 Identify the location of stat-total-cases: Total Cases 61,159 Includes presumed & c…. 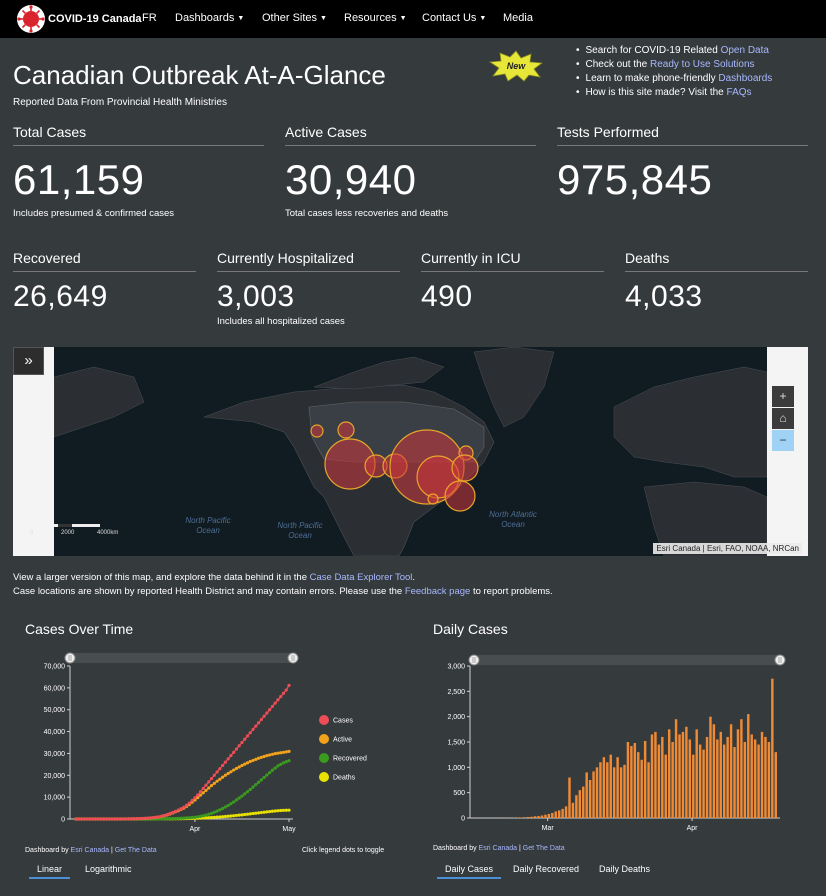
(138, 171).